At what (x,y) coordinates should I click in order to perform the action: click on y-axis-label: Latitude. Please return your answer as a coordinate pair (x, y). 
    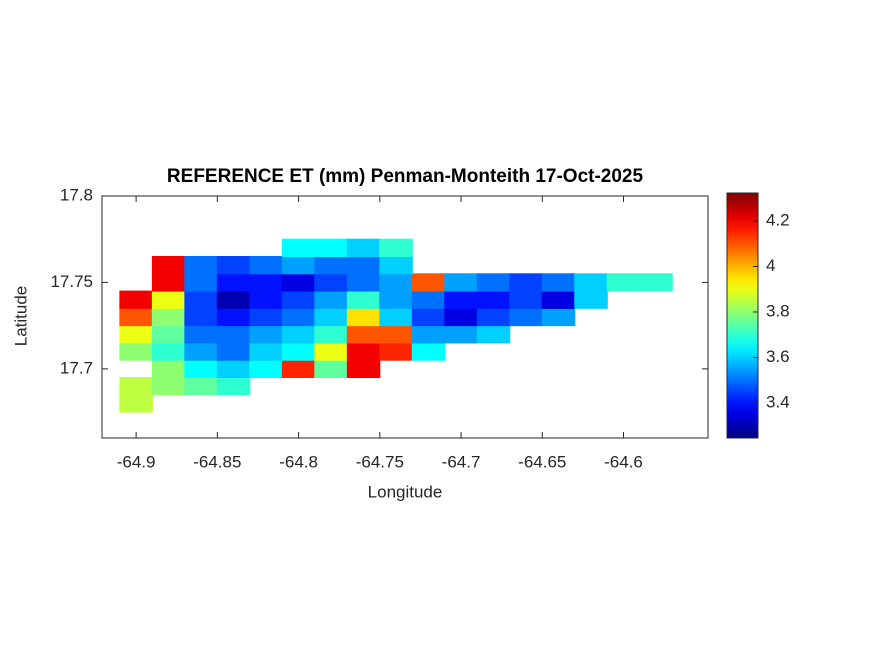
    Looking at the image, I should click on (20, 316).